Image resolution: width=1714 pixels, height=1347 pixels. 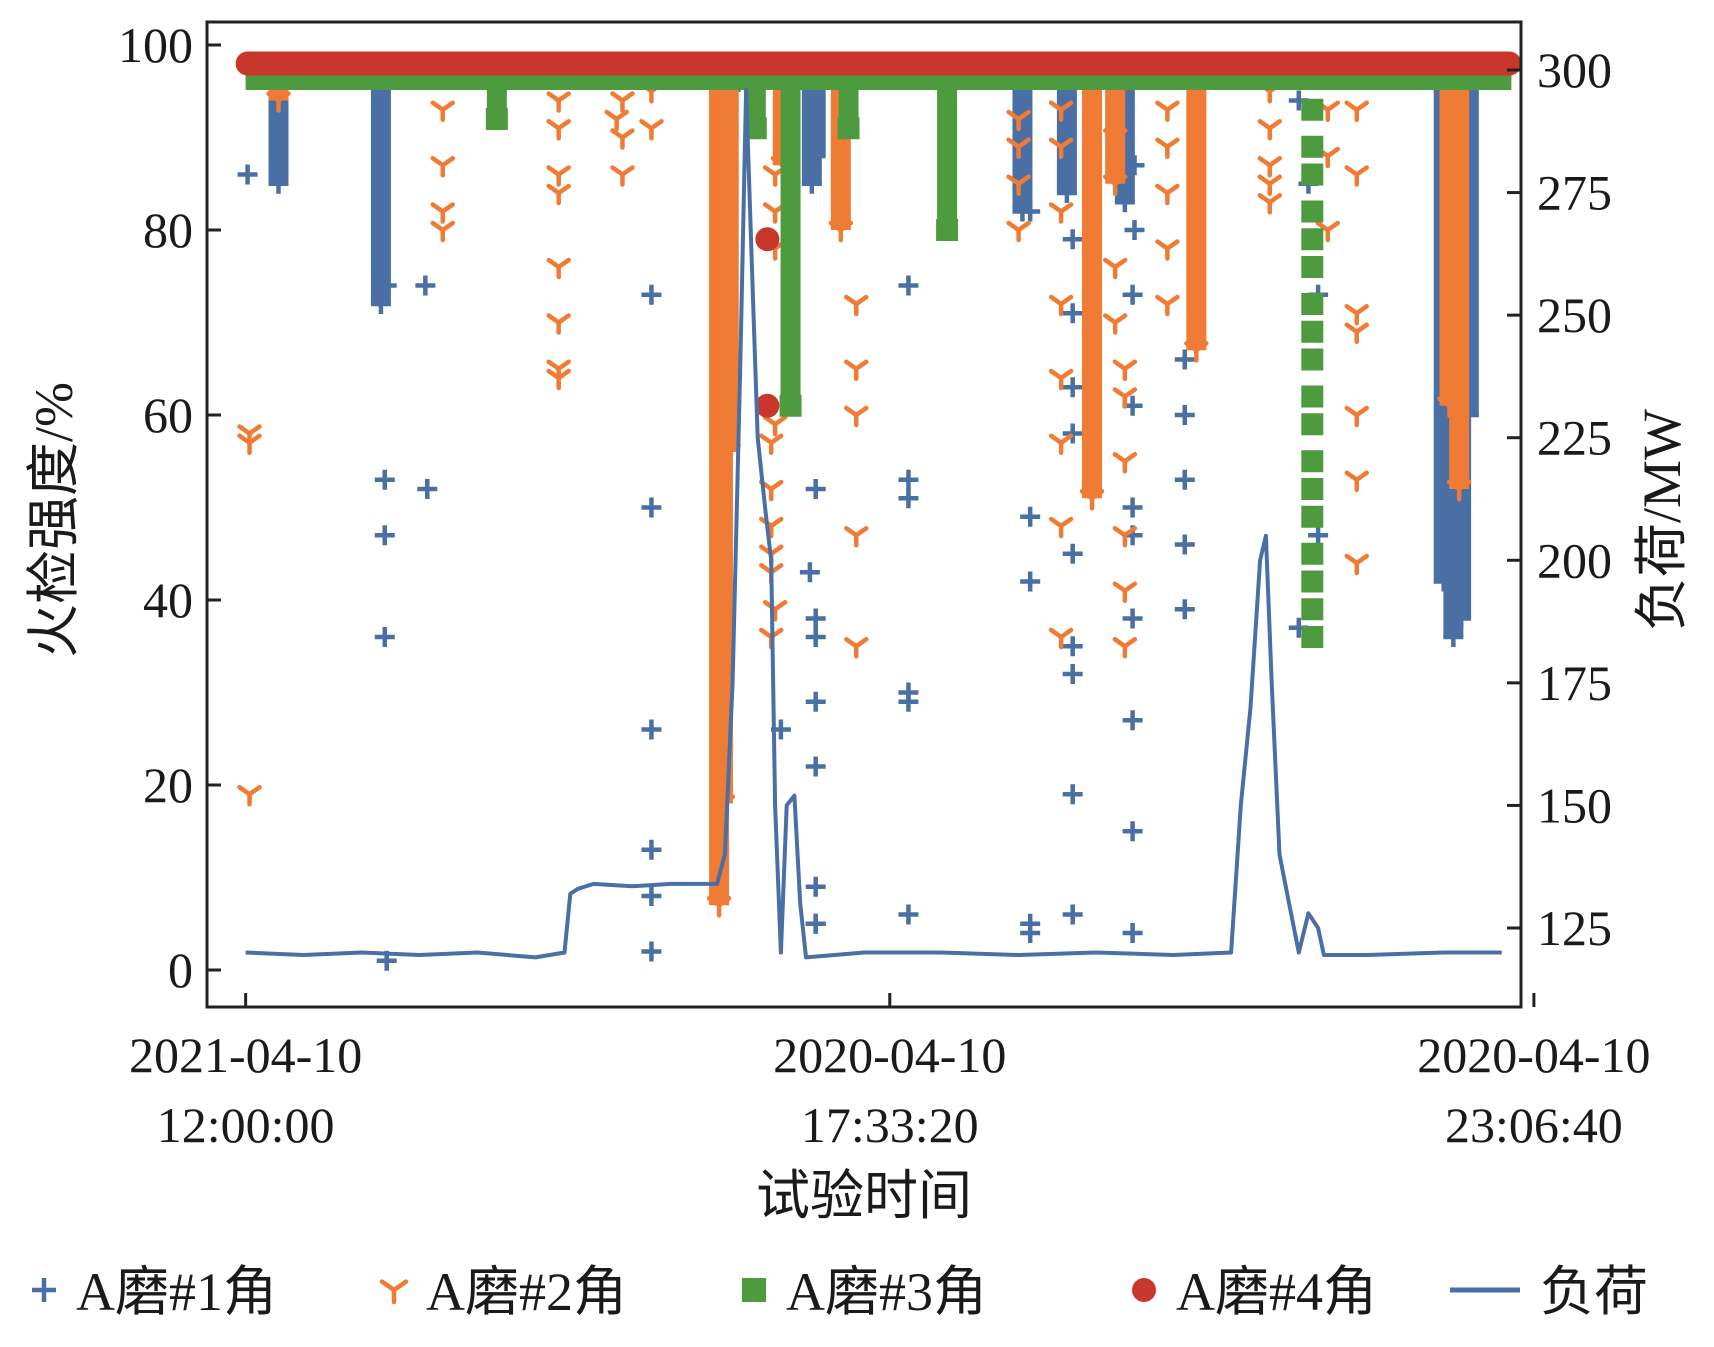 I want to click on legend-label: A磨#2角, so click(x=526, y=1292).